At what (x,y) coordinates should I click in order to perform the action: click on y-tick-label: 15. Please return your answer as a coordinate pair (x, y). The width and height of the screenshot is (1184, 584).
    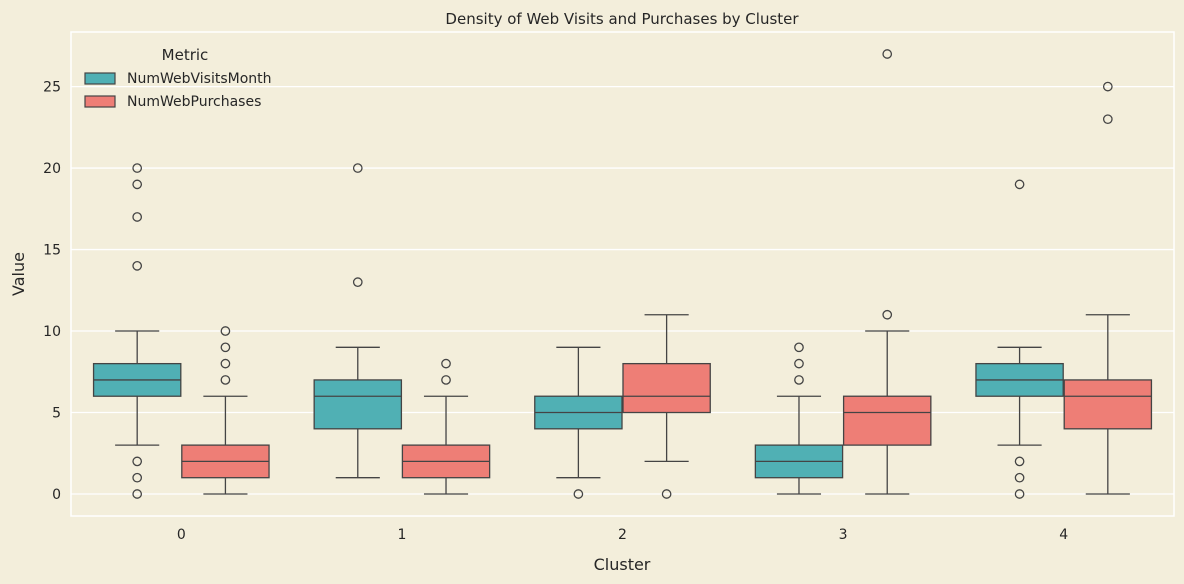
    Looking at the image, I should click on (52, 251).